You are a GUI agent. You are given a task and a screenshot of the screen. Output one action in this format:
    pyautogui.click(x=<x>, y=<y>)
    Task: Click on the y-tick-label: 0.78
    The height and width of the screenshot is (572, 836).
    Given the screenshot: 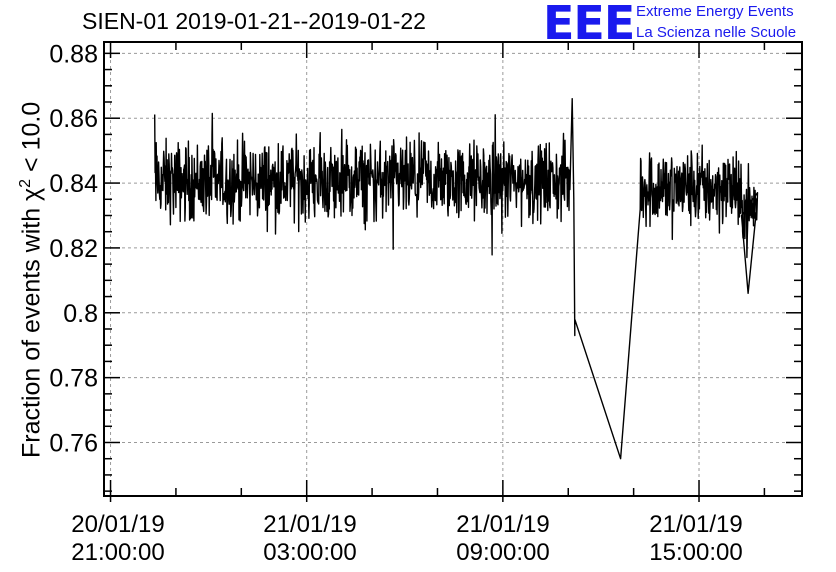 What is the action you would take?
    pyautogui.click(x=73, y=379)
    